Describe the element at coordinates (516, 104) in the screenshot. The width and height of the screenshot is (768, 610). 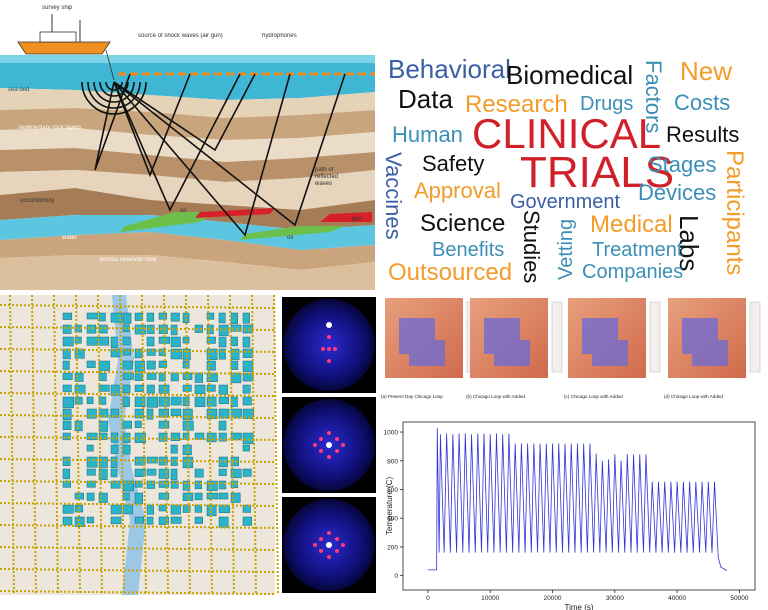
I see `cloud-word: Research` at that location.